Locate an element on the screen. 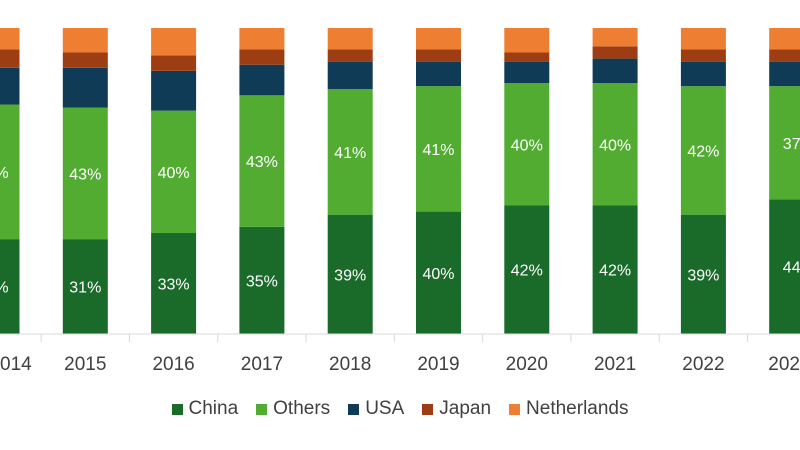  bar-segment-japan-2021 is located at coordinates (615, 52).